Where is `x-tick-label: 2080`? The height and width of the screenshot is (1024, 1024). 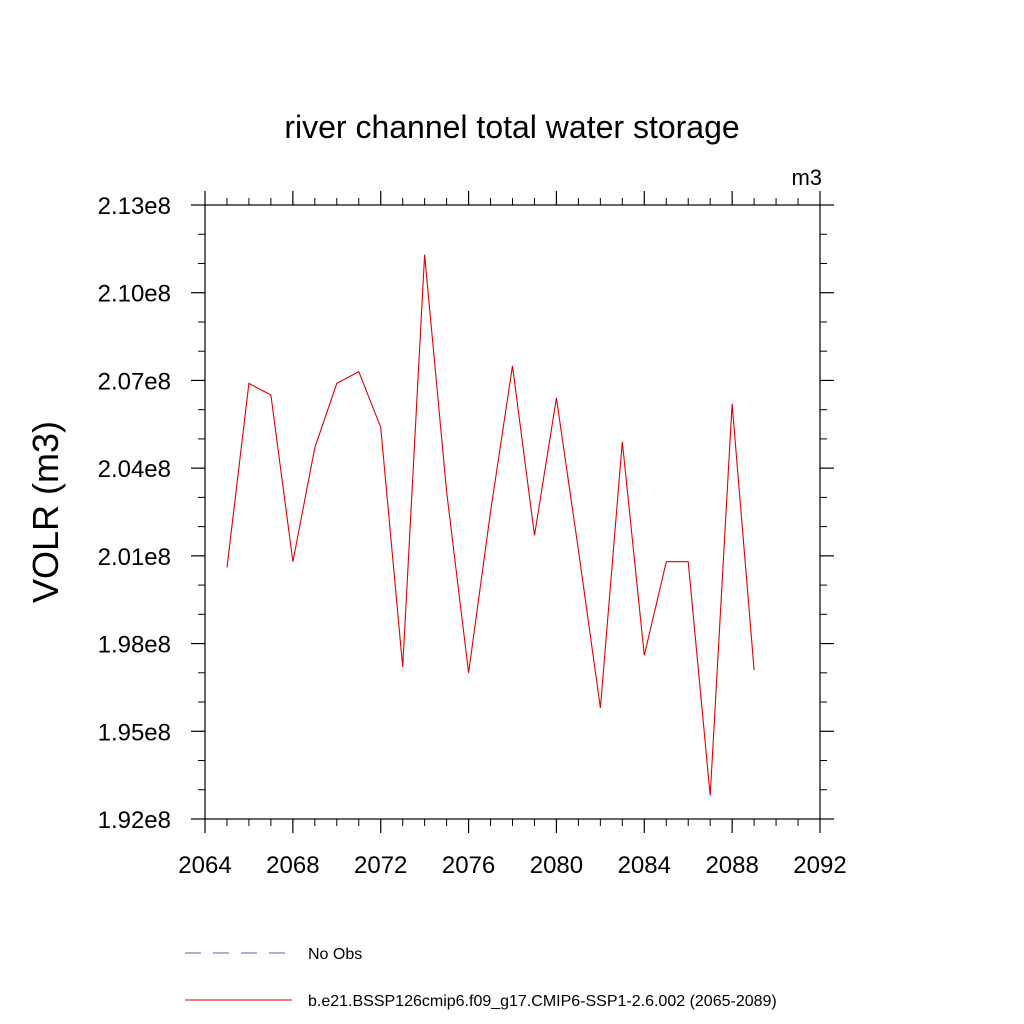
x-tick-label: 2080 is located at coordinates (556, 865).